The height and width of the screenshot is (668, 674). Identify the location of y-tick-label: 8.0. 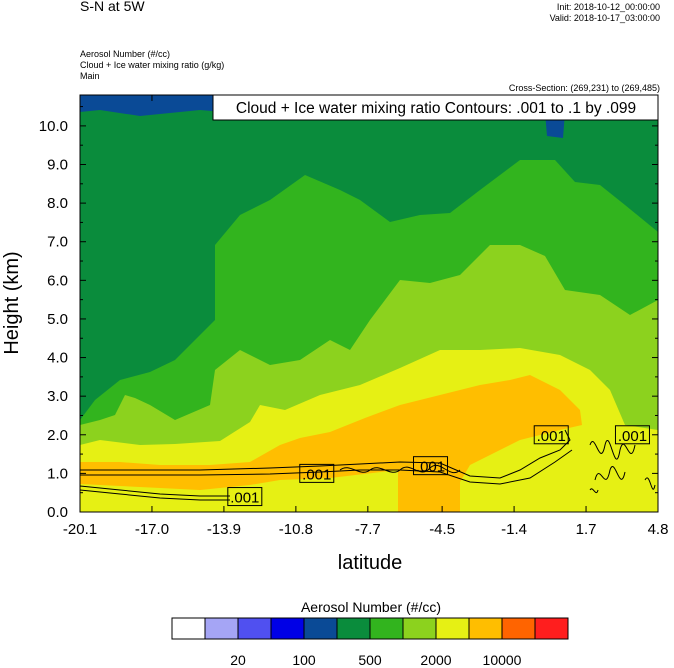
(57, 203).